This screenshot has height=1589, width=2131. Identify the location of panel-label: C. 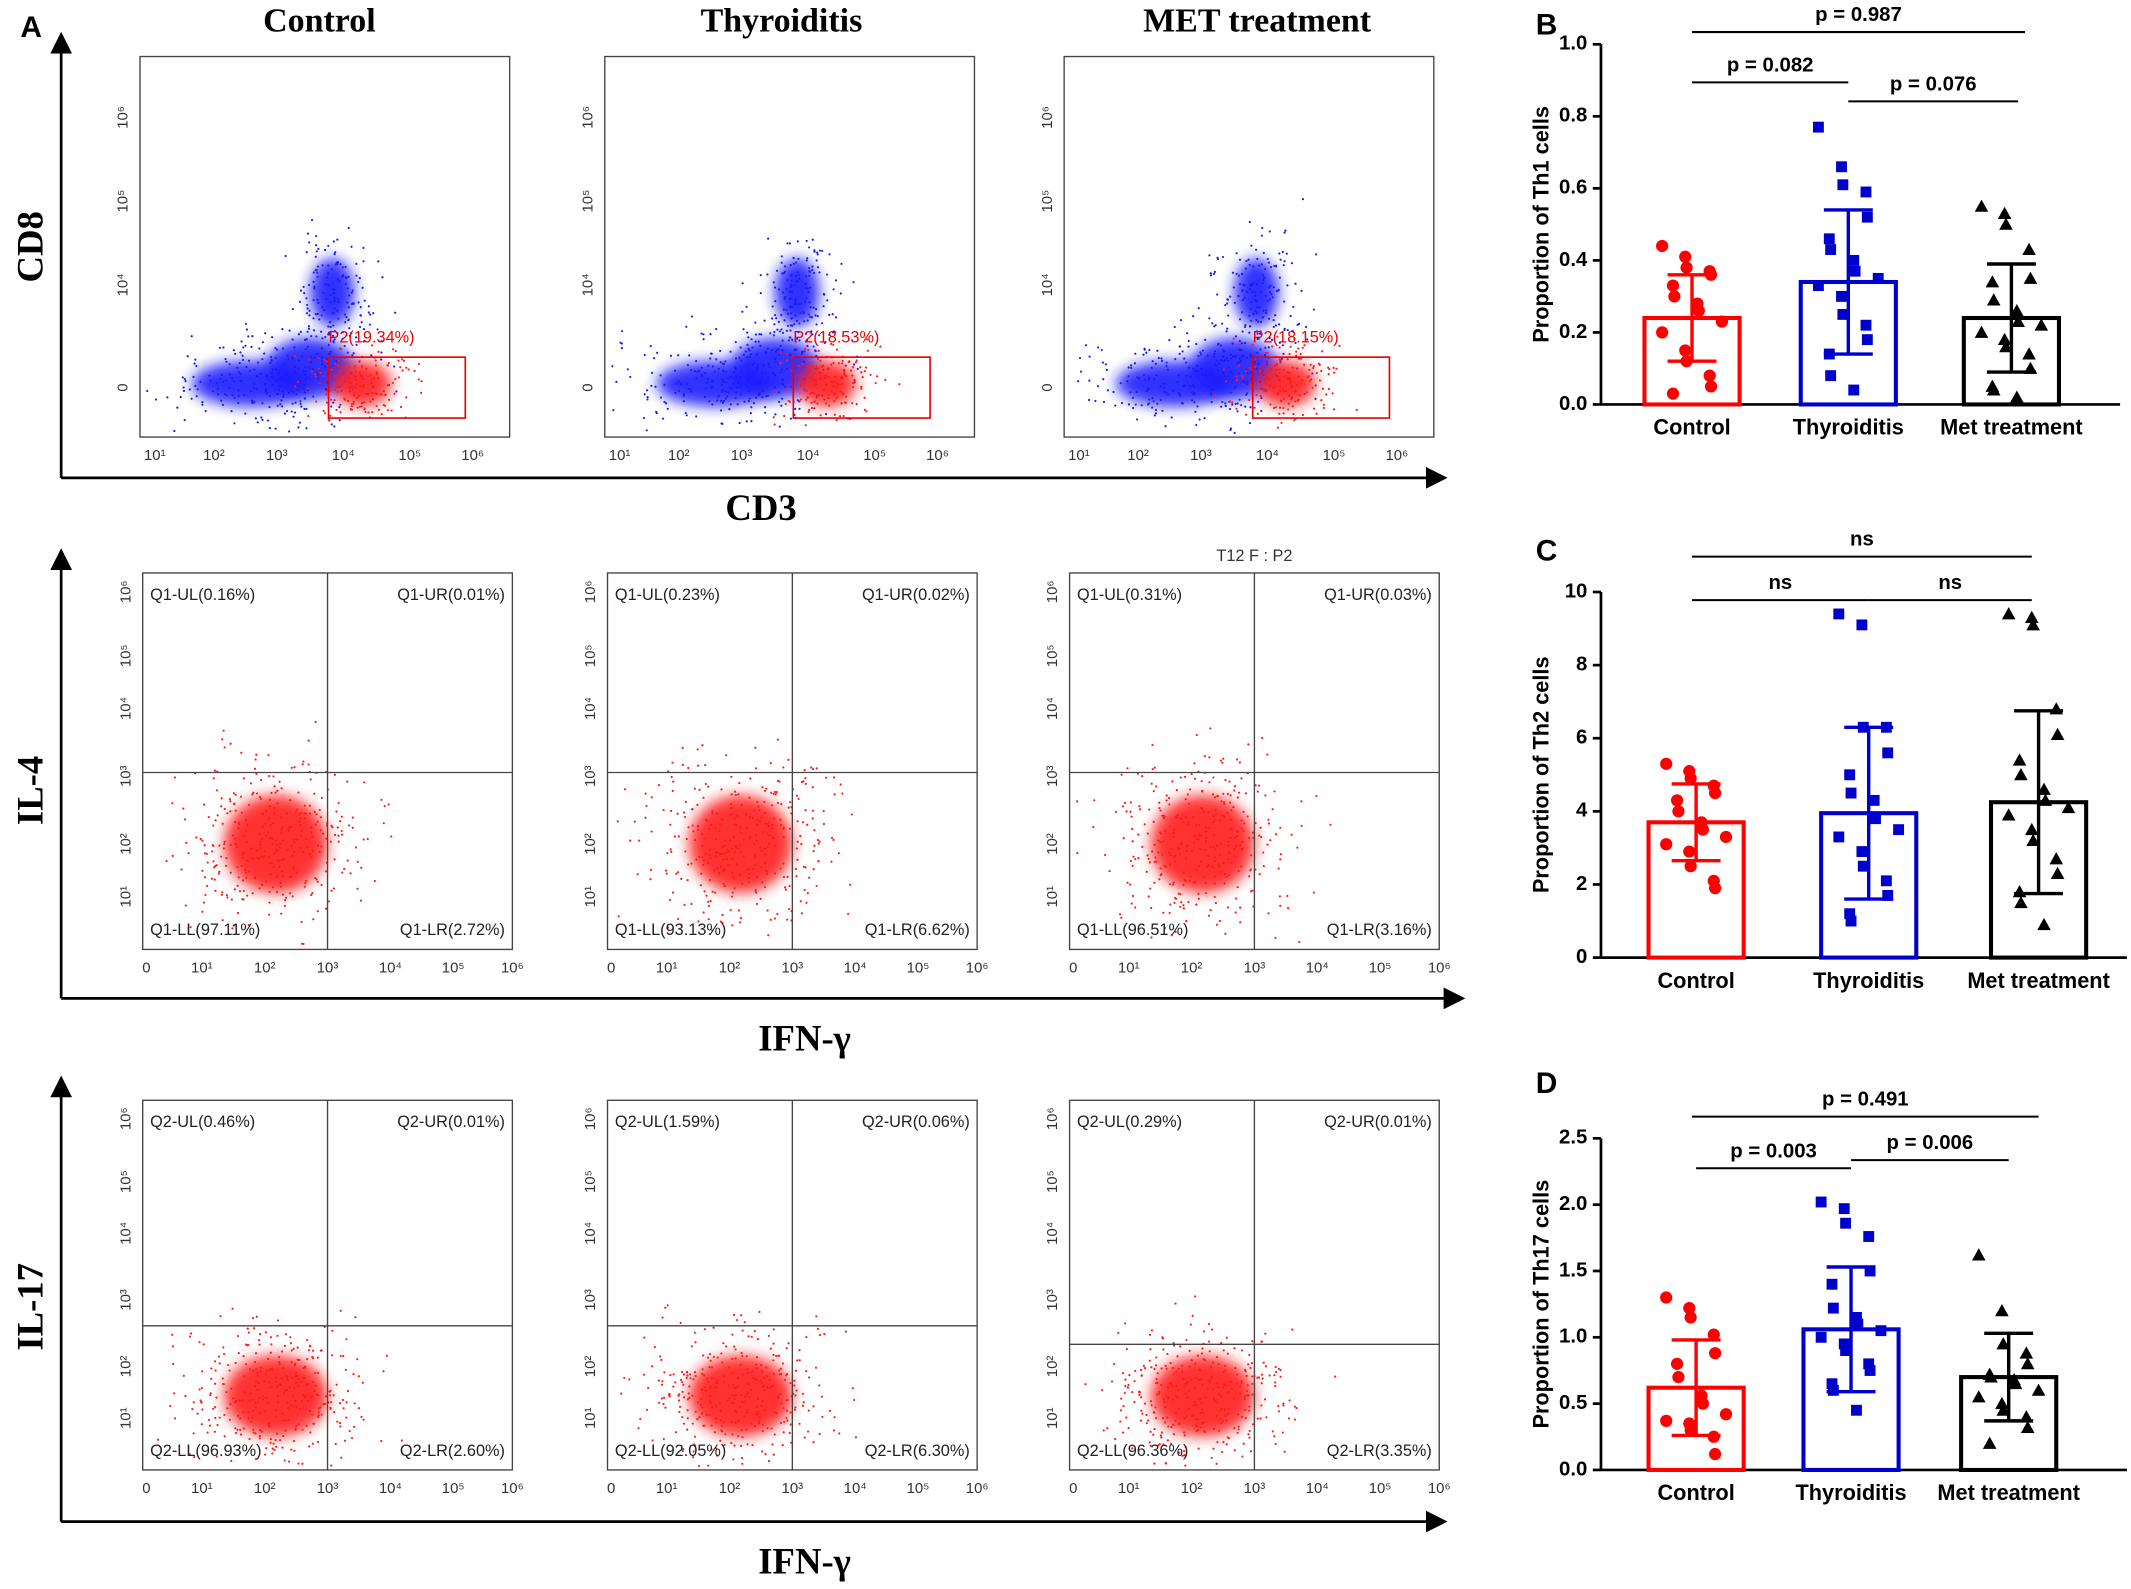
(1547, 550).